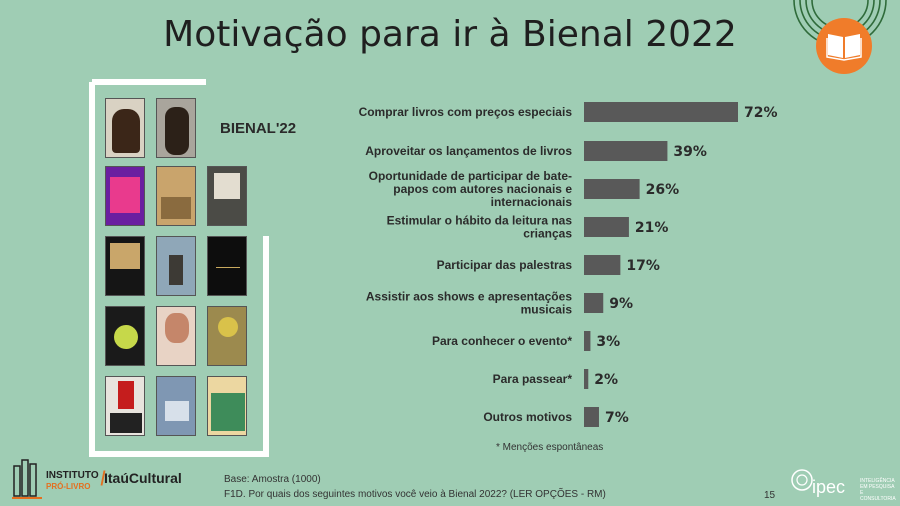  Describe the element at coordinates (143, 478) in the screenshot. I see `itau-cultural-logo: ItaúCultural` at that location.